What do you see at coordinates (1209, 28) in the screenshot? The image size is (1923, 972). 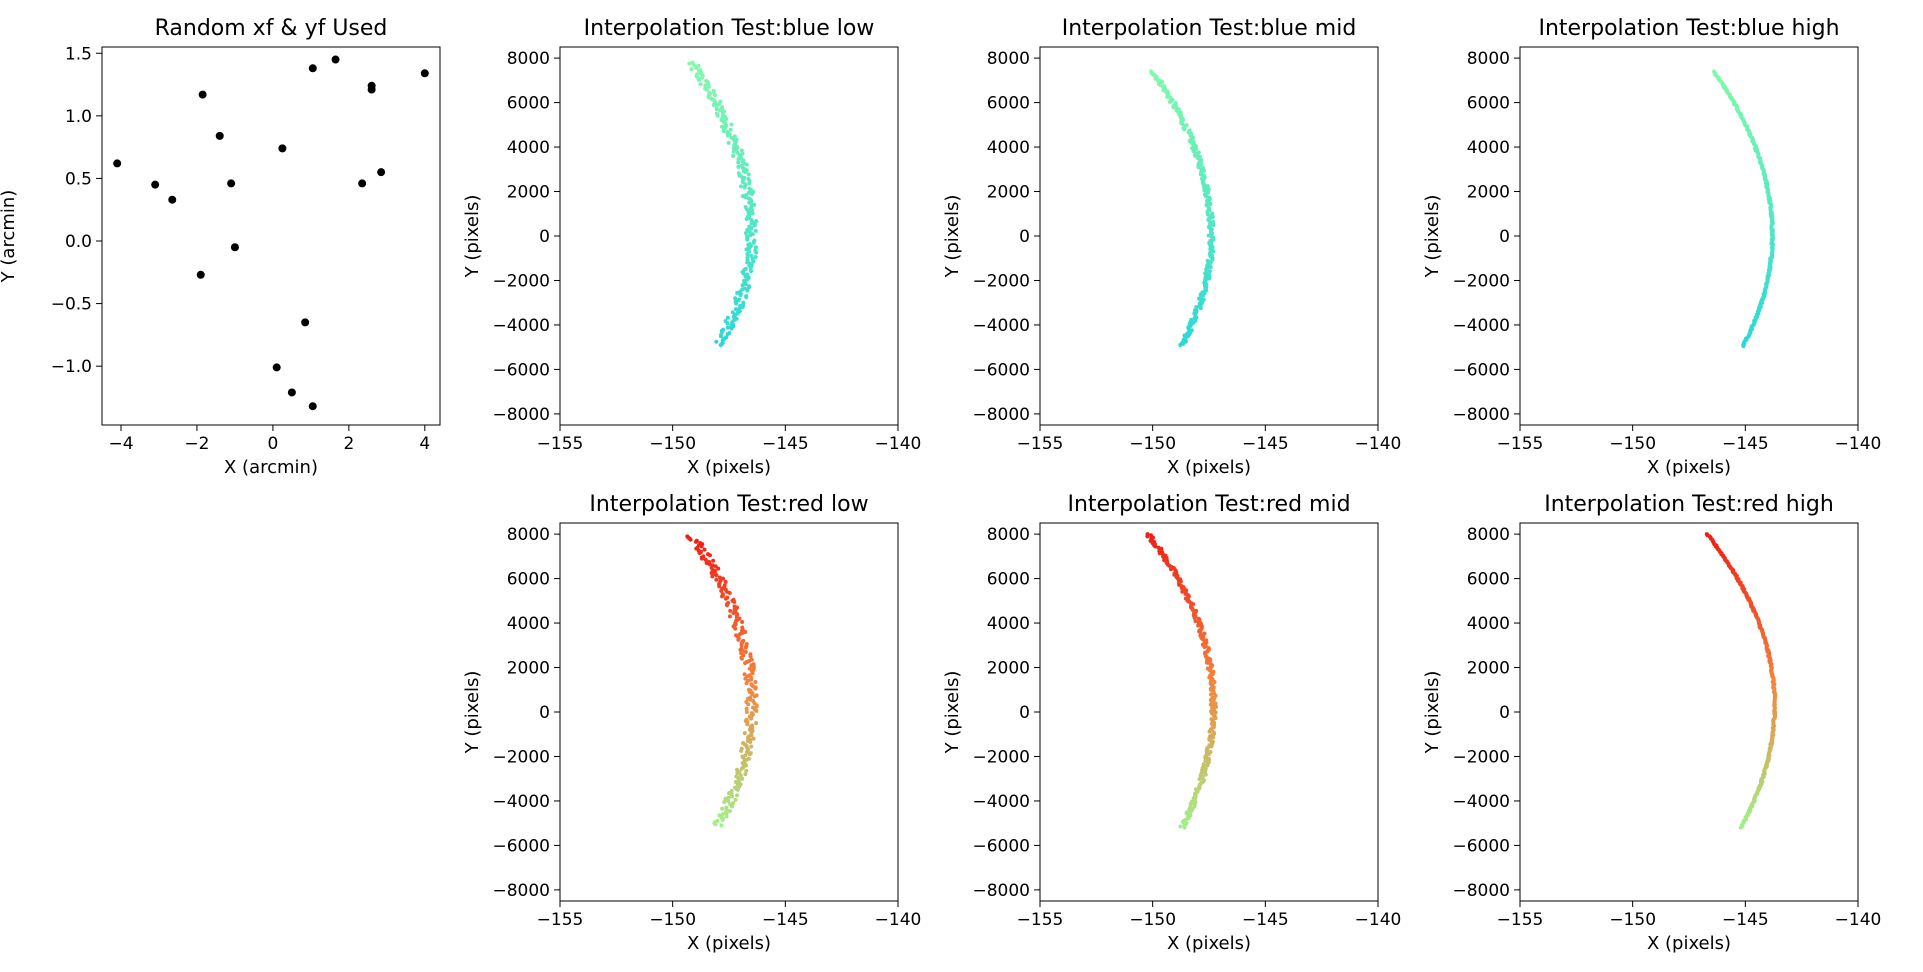 I see `chart-title: Interpolation Test:blue mid` at bounding box center [1209, 28].